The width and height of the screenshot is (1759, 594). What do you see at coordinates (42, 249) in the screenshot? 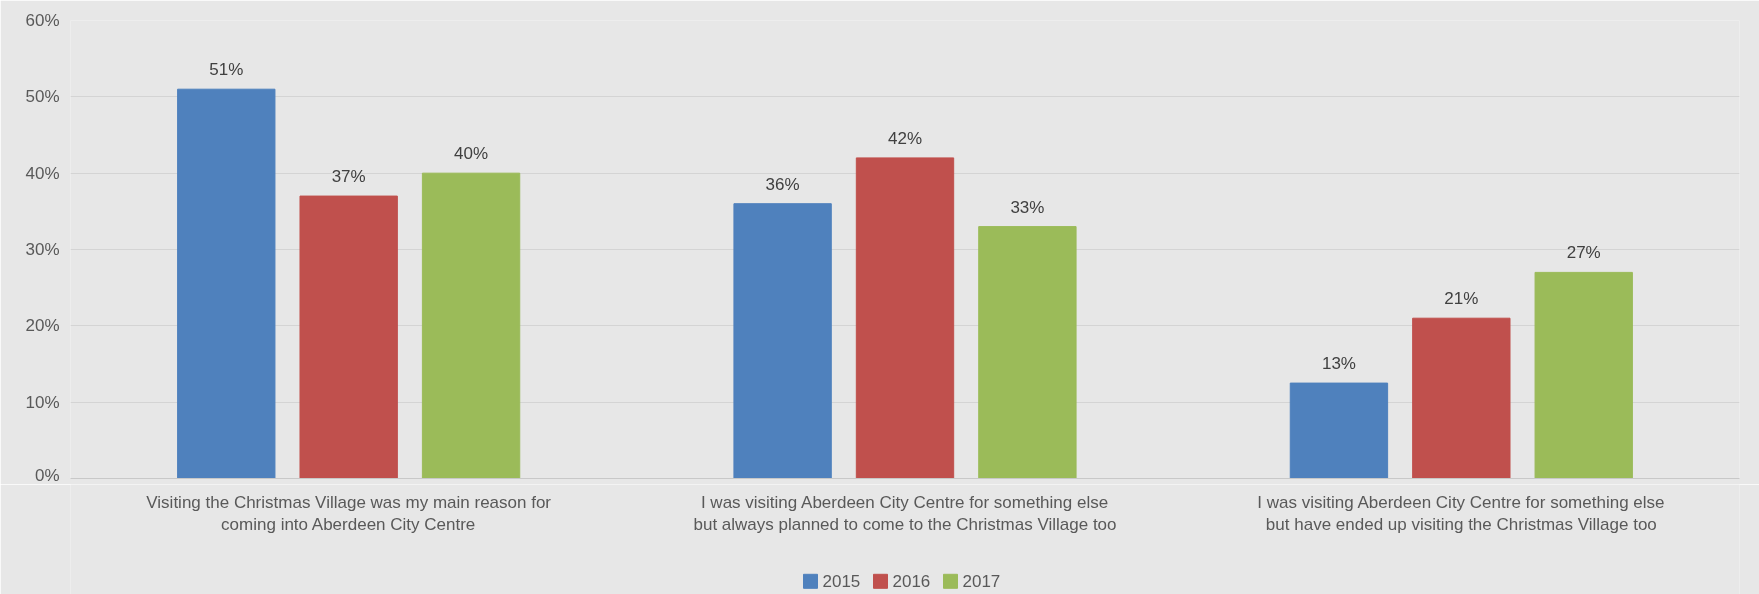
I see `y-tick-label: 30%` at bounding box center [42, 249].